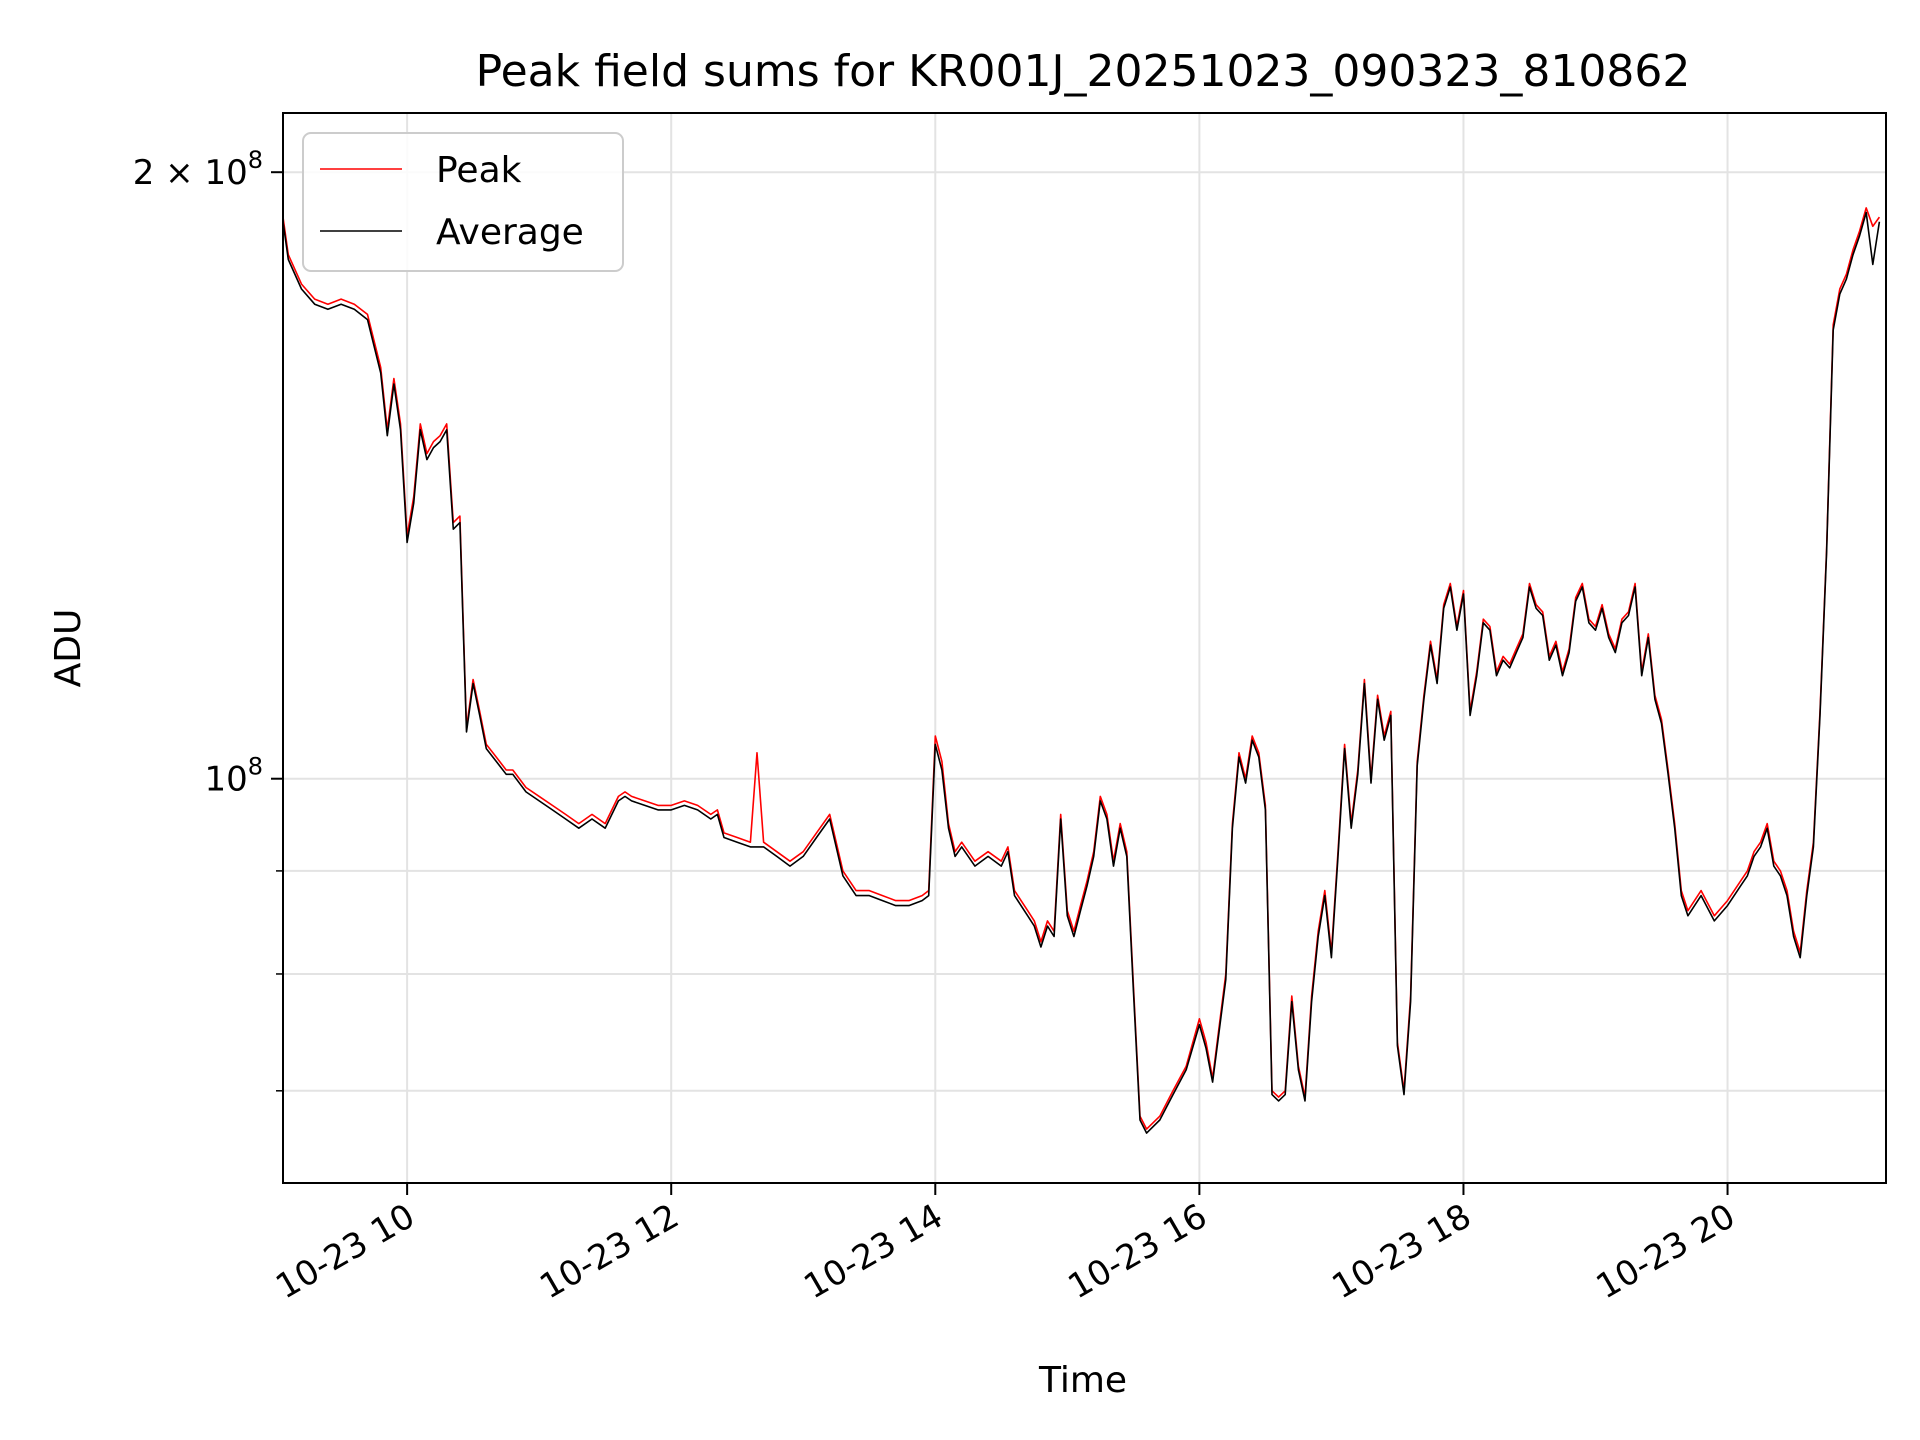 Image resolution: width=1920 pixels, height=1440 pixels. I want to click on y-axis-label: ADU, so click(68, 648).